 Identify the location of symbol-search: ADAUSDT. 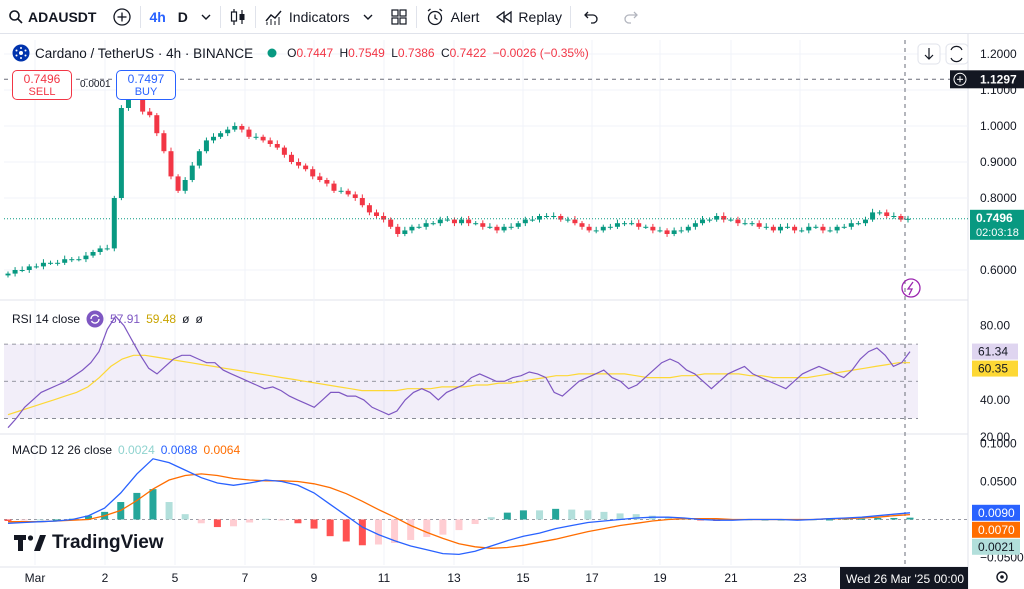
(52, 17).